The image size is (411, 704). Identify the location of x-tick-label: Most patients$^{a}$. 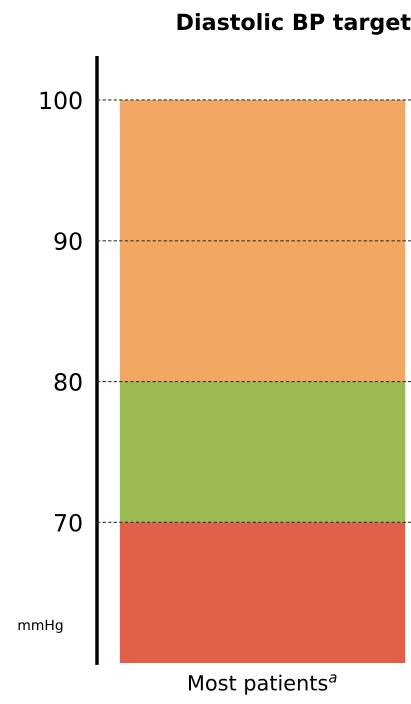
(262, 684).